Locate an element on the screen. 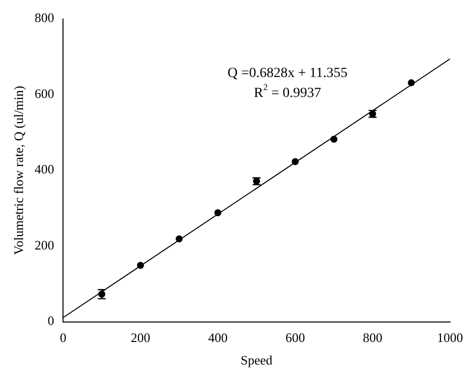 This screenshot has height=381, width=474. x-tick-label: 0 is located at coordinates (63, 338).